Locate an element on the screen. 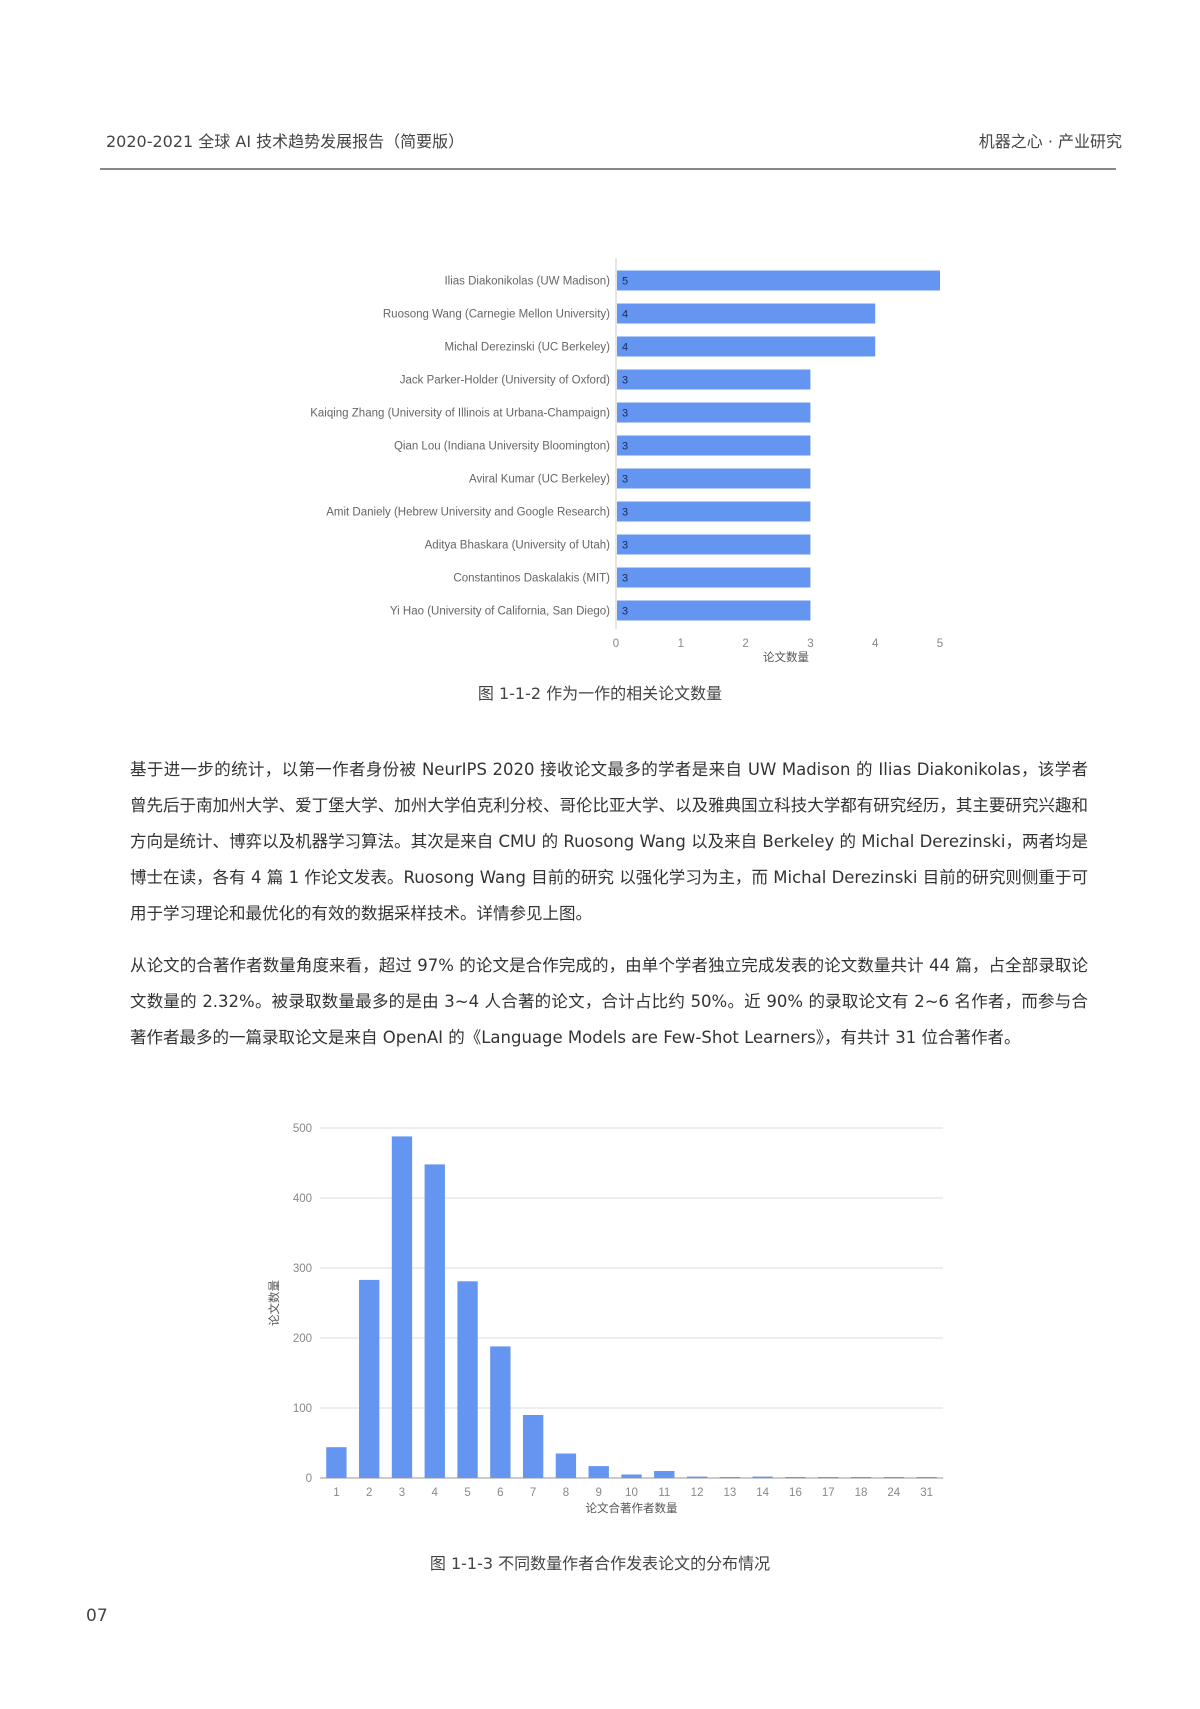 The width and height of the screenshot is (1200, 1709). x-tick-label: 10 is located at coordinates (631, 1493).